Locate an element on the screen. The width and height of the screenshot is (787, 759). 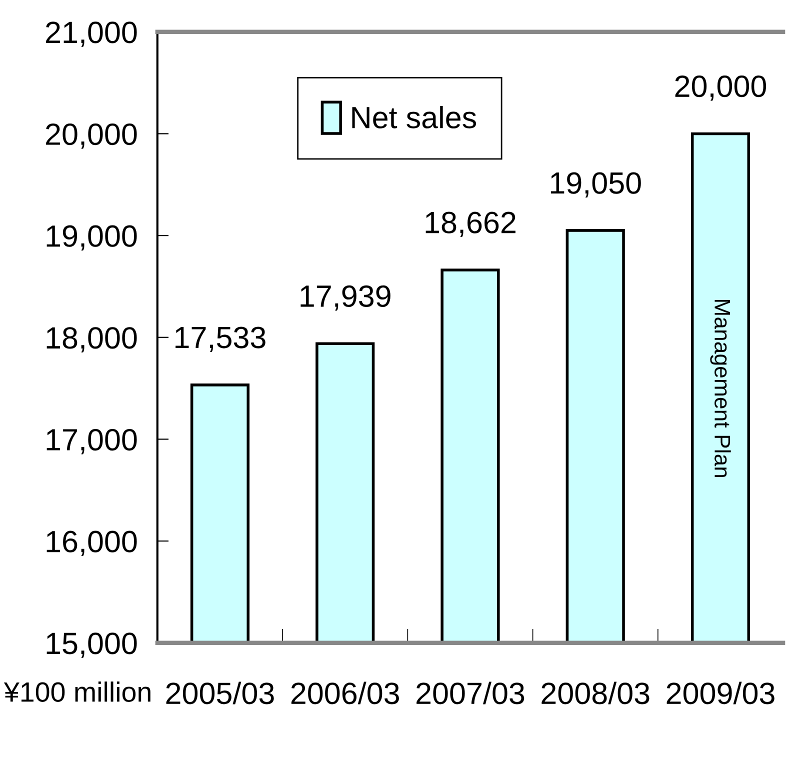
y-tick-label: 17,000 is located at coordinates (91, 441).